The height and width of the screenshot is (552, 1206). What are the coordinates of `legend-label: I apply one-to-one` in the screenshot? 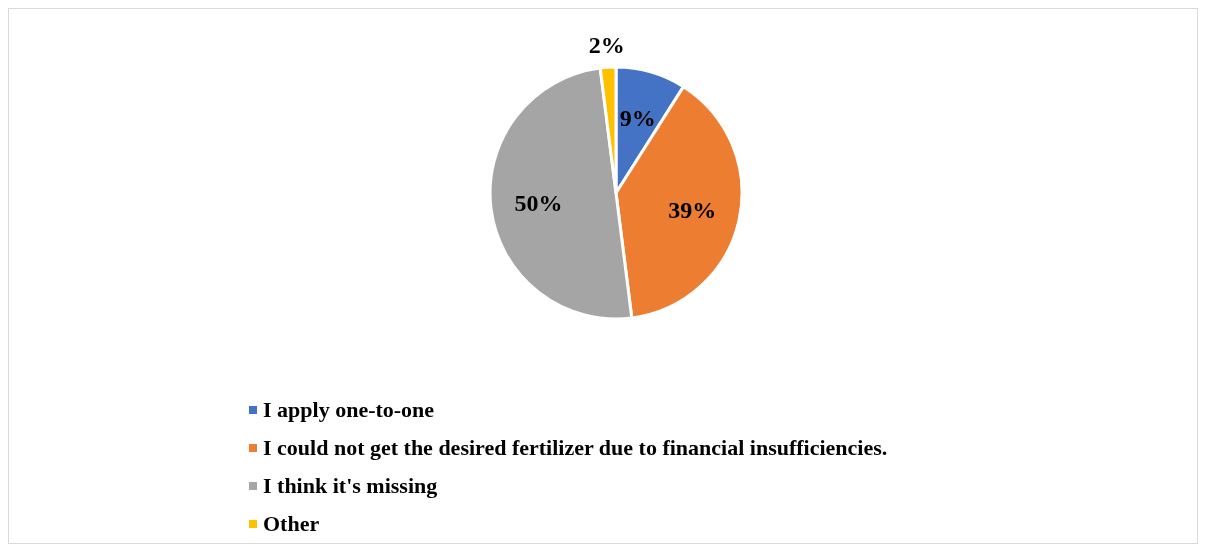 It's located at (349, 410).